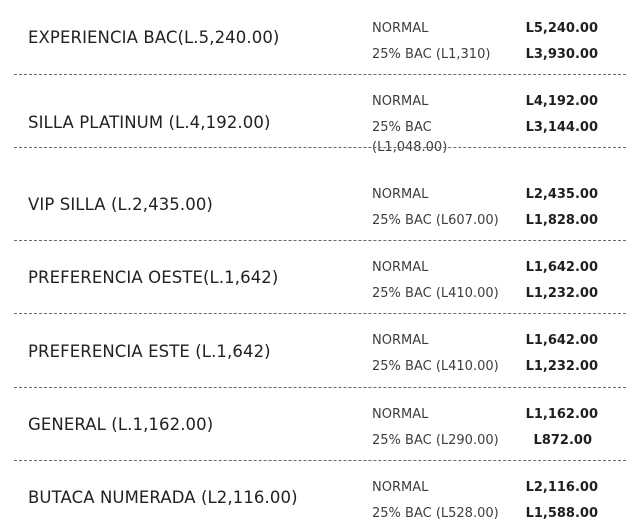 The height and width of the screenshot is (532, 644). Describe the element at coordinates (435, 440) in the screenshot. I see `option-label: 25% BAC (L290.00)` at that location.